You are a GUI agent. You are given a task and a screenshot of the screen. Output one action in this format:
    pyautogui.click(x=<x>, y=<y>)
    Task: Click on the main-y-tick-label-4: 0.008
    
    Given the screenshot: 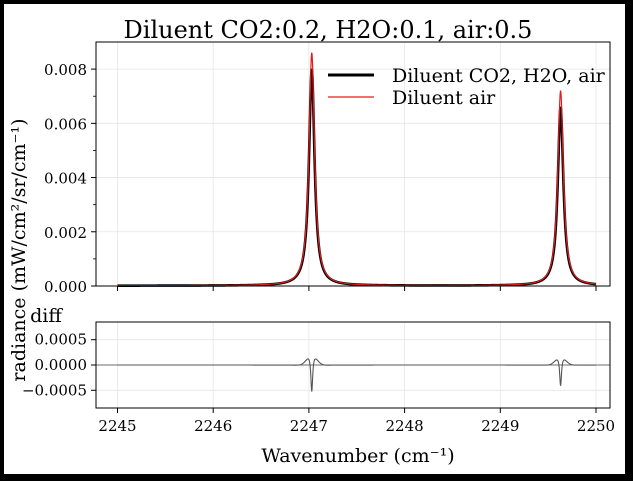 What is the action you would take?
    pyautogui.click(x=65, y=70)
    